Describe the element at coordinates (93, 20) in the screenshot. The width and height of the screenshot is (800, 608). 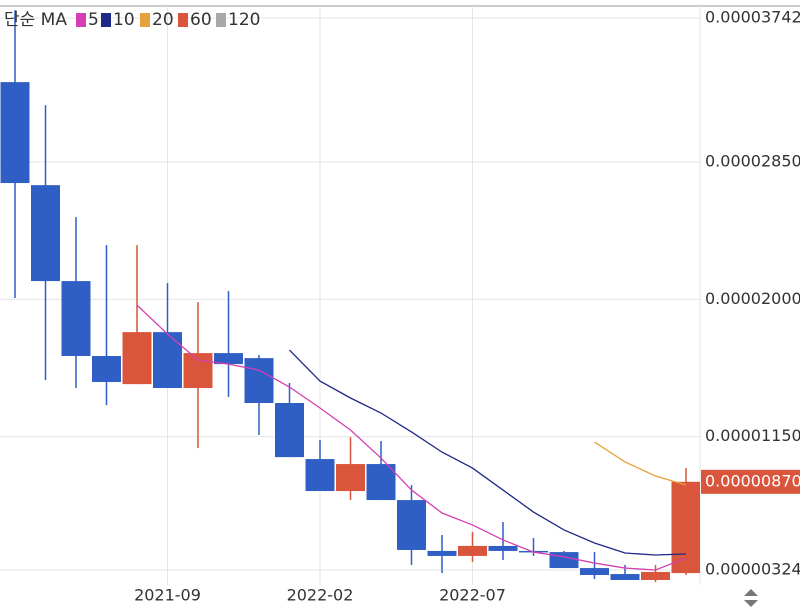
I see `legend-label: 5` at that location.